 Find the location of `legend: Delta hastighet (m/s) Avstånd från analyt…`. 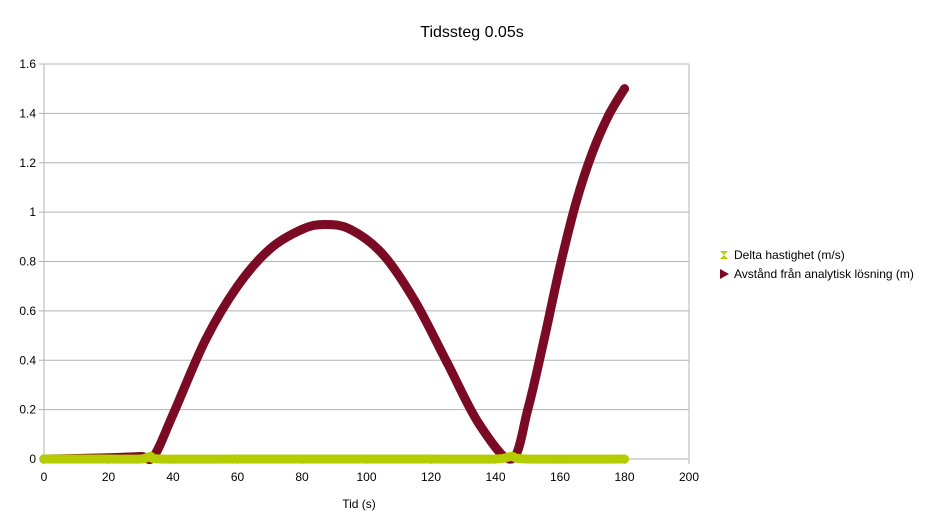

legend: Delta hastighet (m/s) Avstånd från analyt… is located at coordinates (817, 264).